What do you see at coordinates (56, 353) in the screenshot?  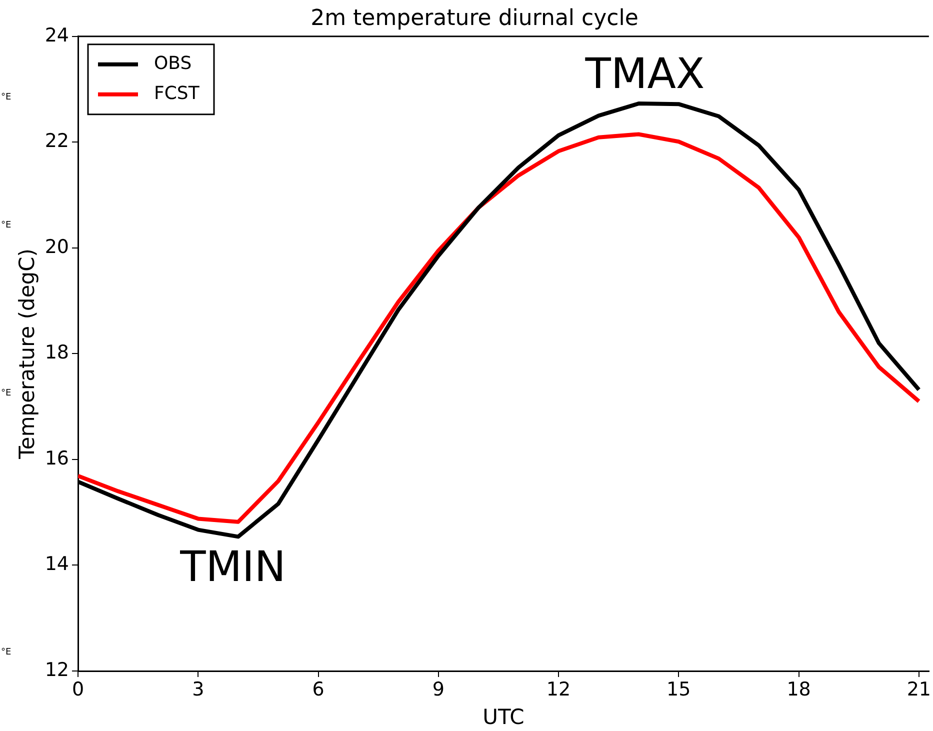 I see `y-tick-label: 18` at bounding box center [56, 353].